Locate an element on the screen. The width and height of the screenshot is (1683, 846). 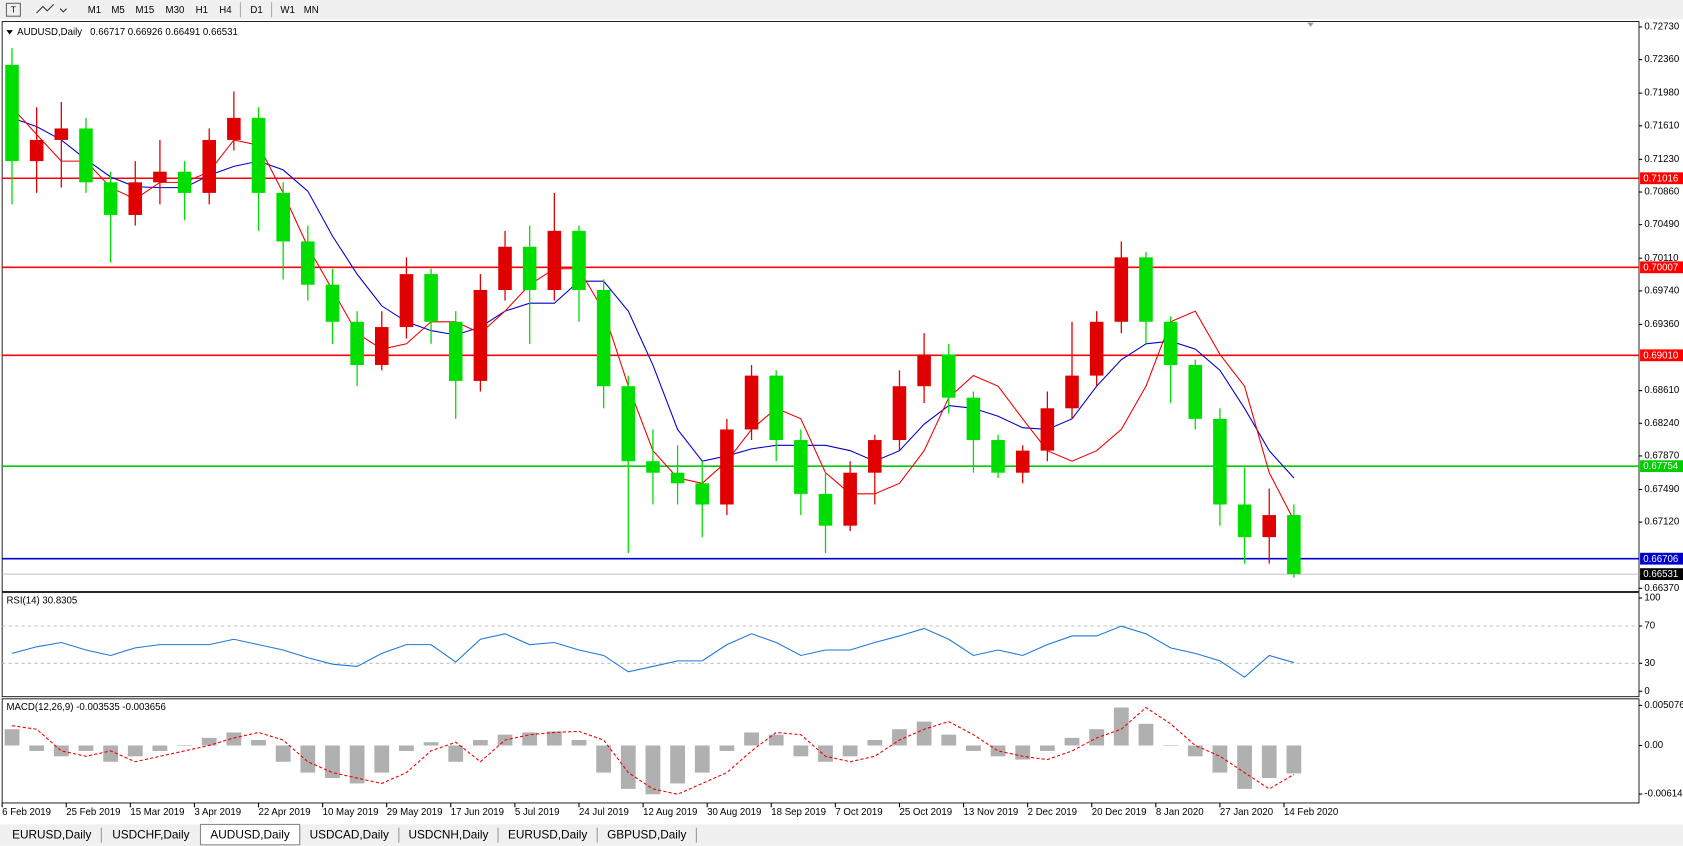
level-label: 0.71016 is located at coordinates (1660, 178).